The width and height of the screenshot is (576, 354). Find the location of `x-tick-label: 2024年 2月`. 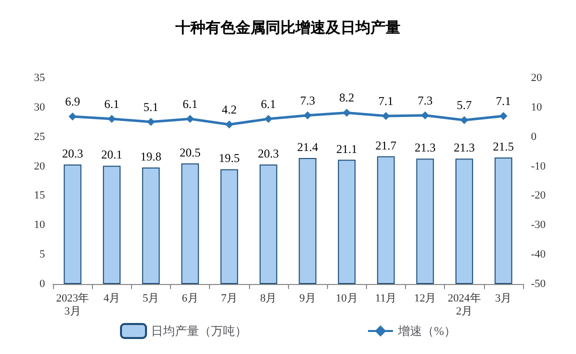

x-tick-label: 2024年 2月 is located at coordinates (464, 305).